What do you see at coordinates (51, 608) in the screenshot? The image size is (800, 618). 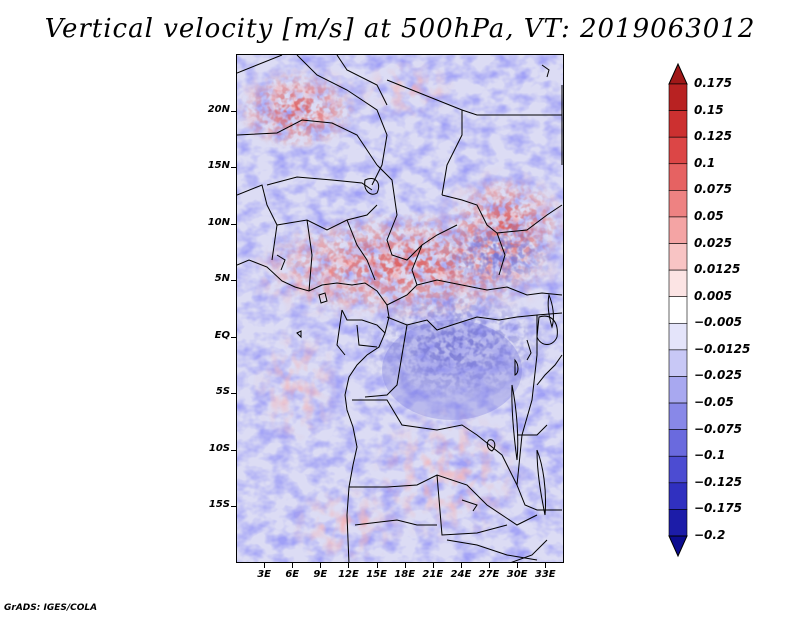 I see `grads-credit: GrADS: IGES/COLA` at bounding box center [51, 608].